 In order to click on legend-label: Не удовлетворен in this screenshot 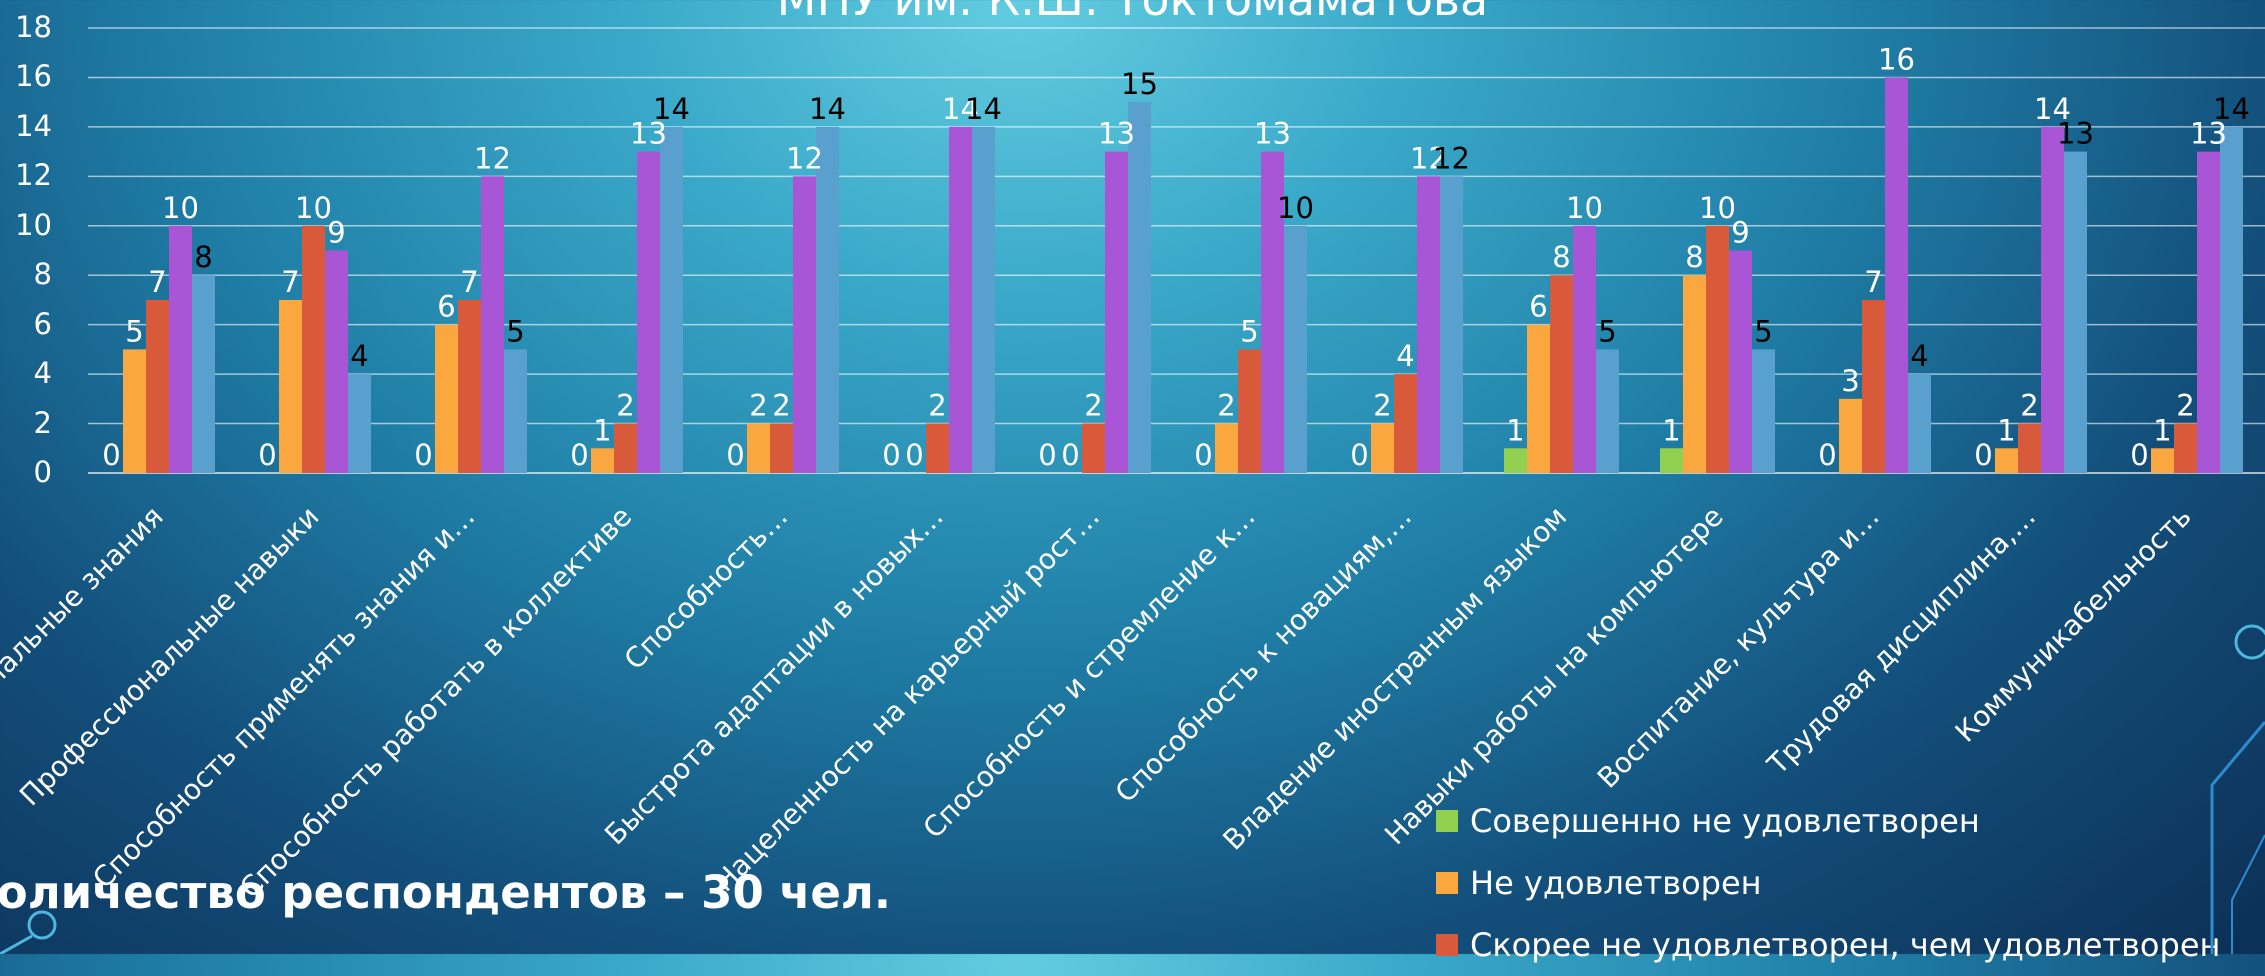, I will do `click(1616, 883)`.